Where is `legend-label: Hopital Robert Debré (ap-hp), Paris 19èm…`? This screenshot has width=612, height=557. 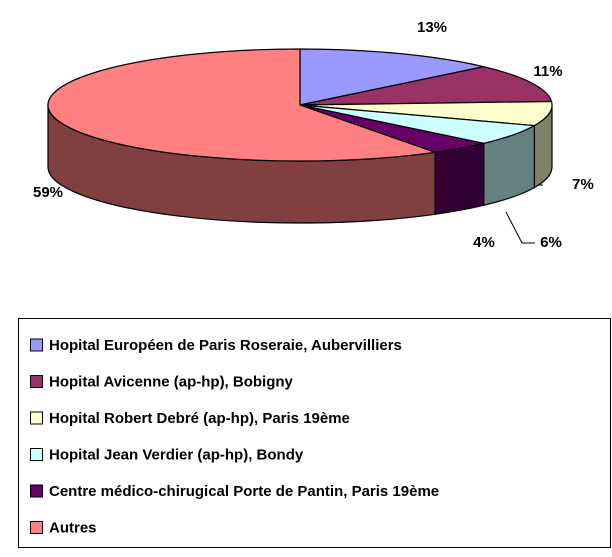
legend-label: Hopital Robert Debré (ap-hp), Paris 19èm… is located at coordinates (199, 418).